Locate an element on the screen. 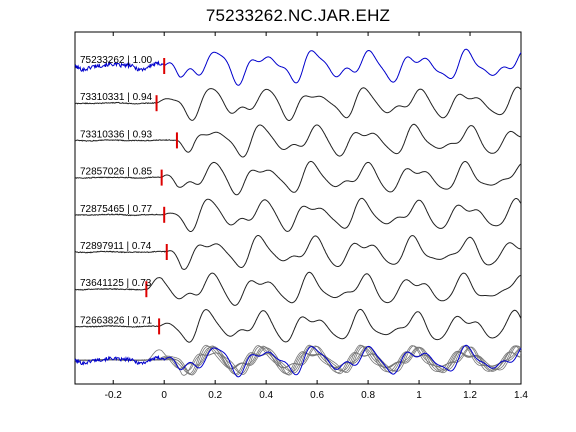 The image size is (576, 432). overlay-stack is located at coordinates (298, 361).